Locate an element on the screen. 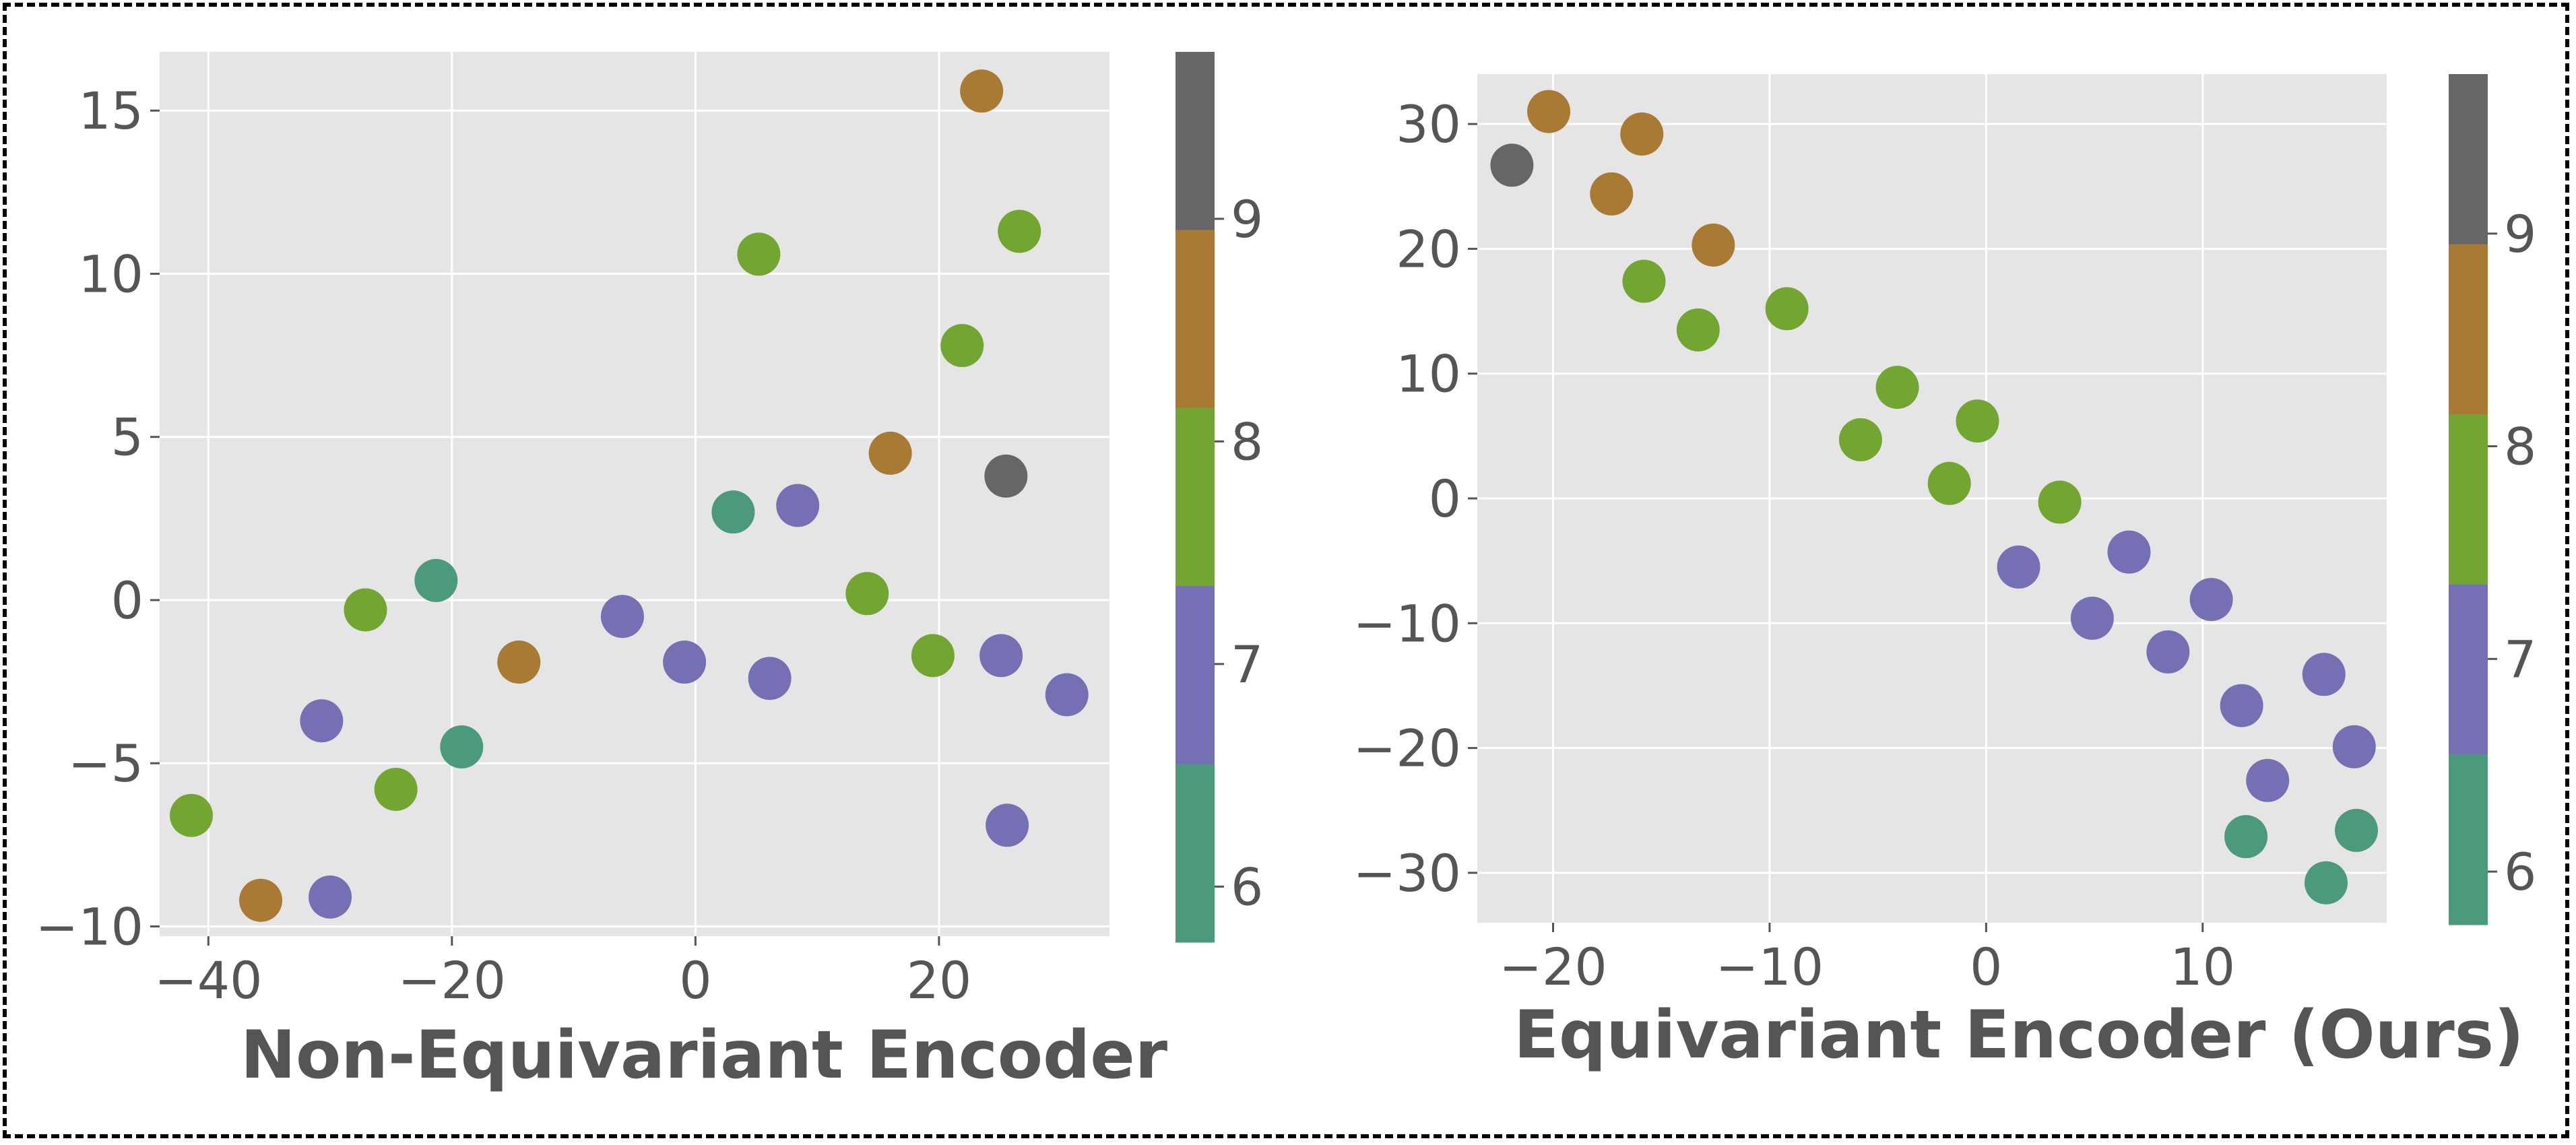 The height and width of the screenshot is (1145, 2576). y-tick-label: 30 is located at coordinates (1429, 124).